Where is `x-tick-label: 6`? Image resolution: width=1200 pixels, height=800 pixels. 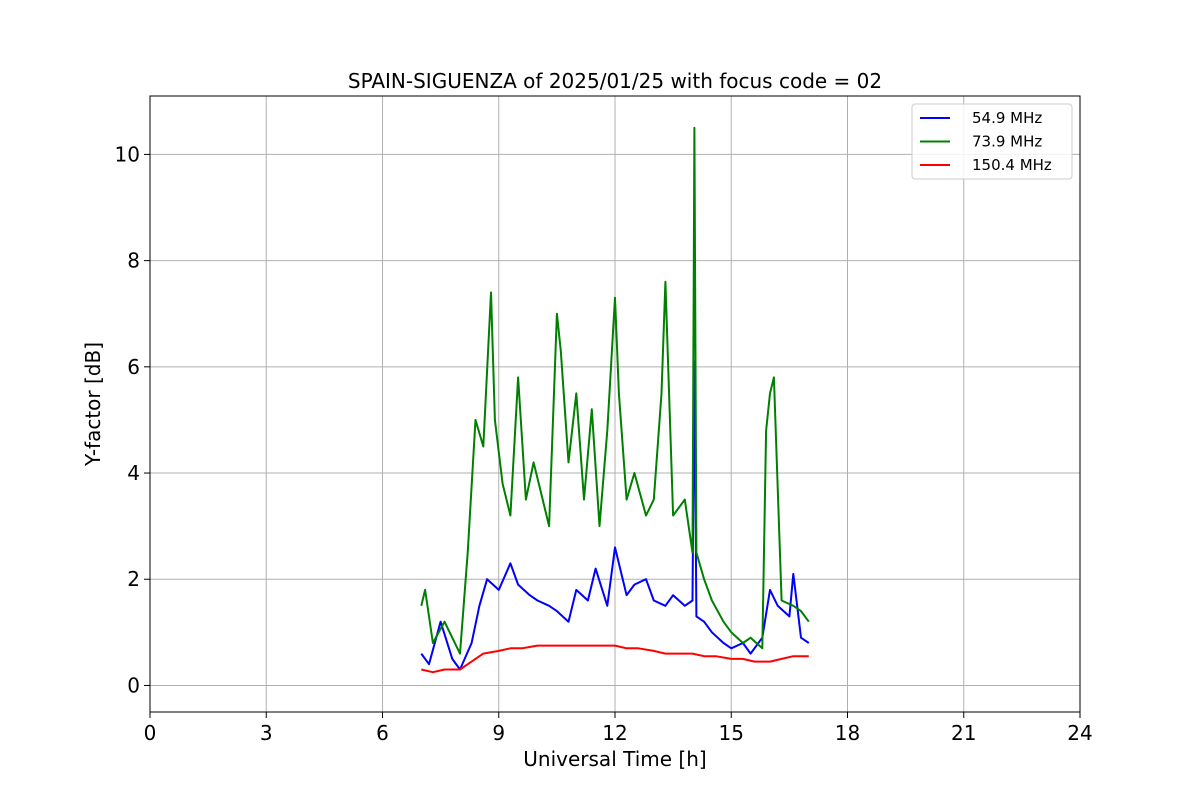 x-tick-label: 6 is located at coordinates (382, 733).